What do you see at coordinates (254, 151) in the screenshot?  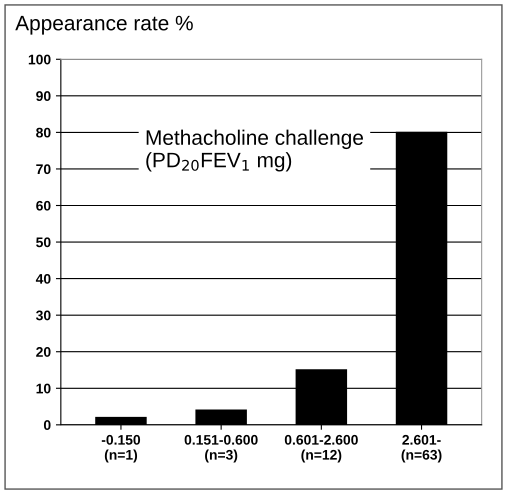 I see `annotation: Methacholine challenge (PD$_{20}$FEV$_{1}$ mg)` at bounding box center [254, 151].